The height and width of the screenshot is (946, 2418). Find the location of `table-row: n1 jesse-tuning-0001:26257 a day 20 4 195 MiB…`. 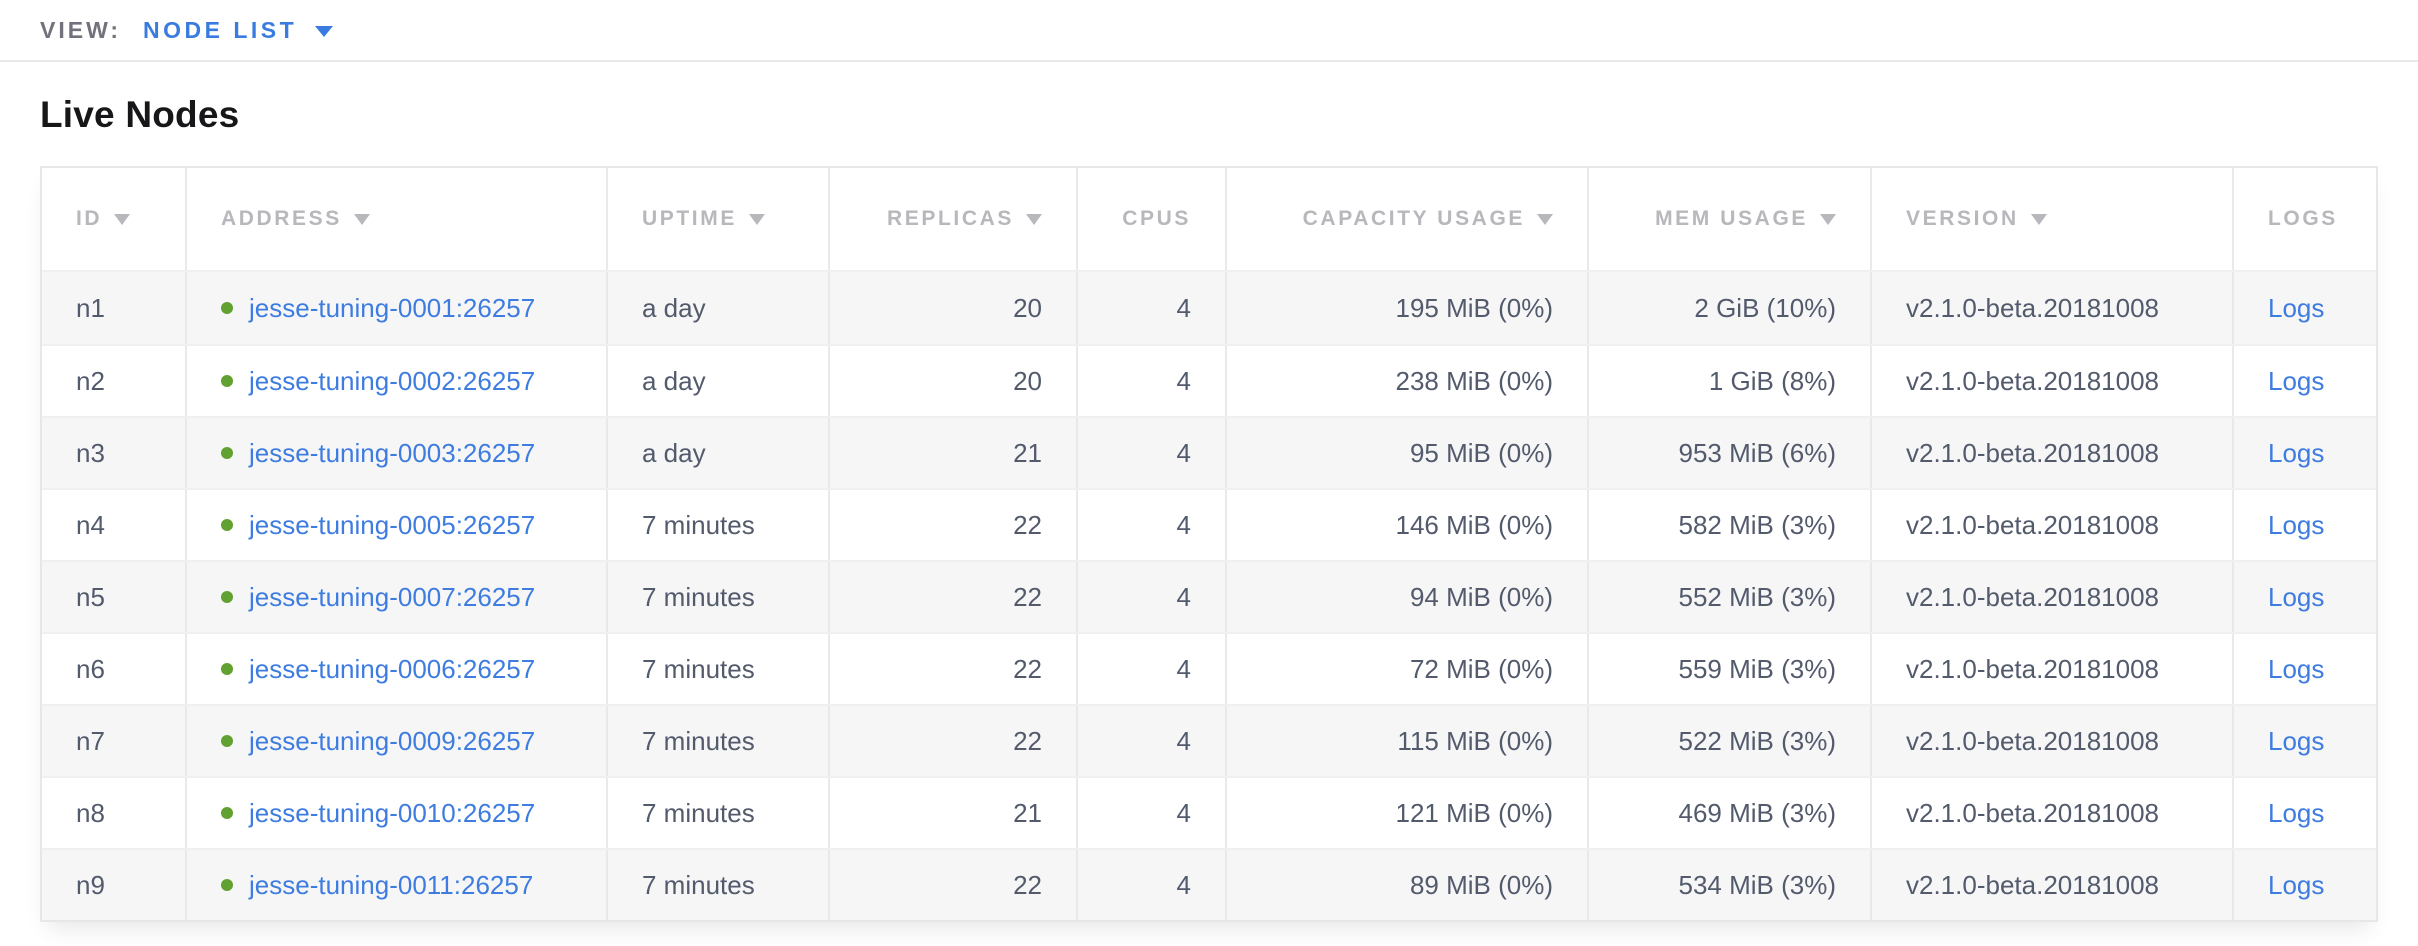

table-row: n1 jesse-tuning-0001:26257 a day 20 4 195 MiB… is located at coordinates (1209, 308).